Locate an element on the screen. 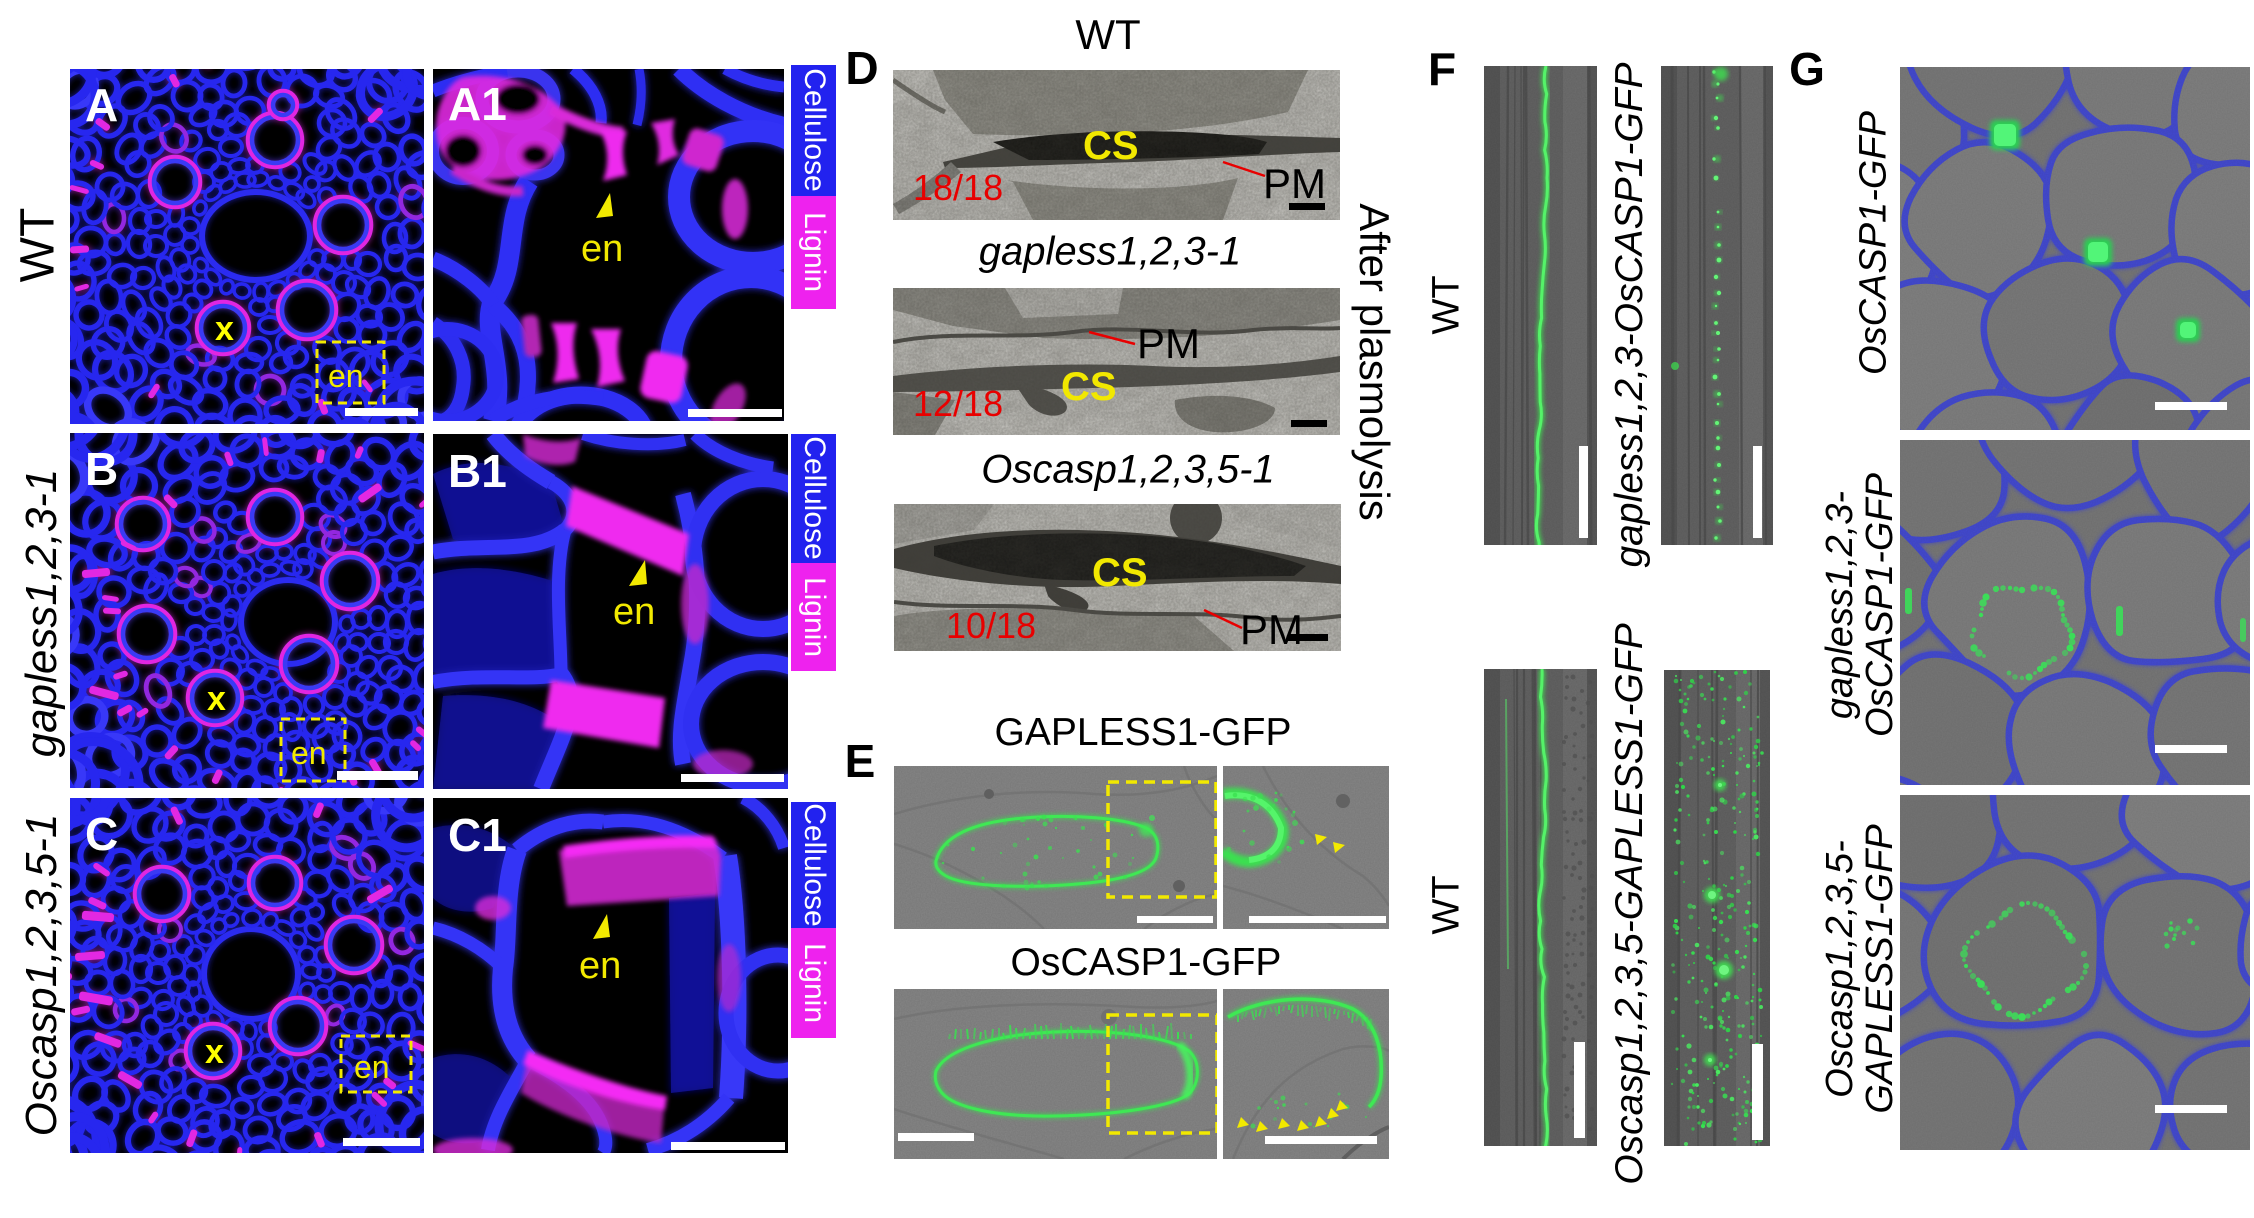  svg-text: C1 is located at coordinates (477, 835).